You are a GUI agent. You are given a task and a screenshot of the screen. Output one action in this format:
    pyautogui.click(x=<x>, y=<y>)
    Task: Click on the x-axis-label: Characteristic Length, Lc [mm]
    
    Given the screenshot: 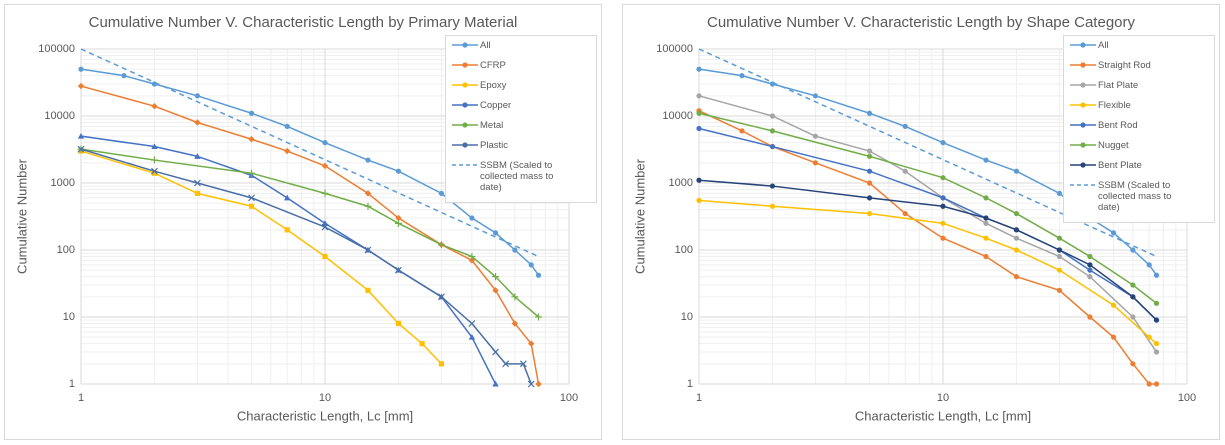 What is the action you would take?
    pyautogui.click(x=325, y=415)
    